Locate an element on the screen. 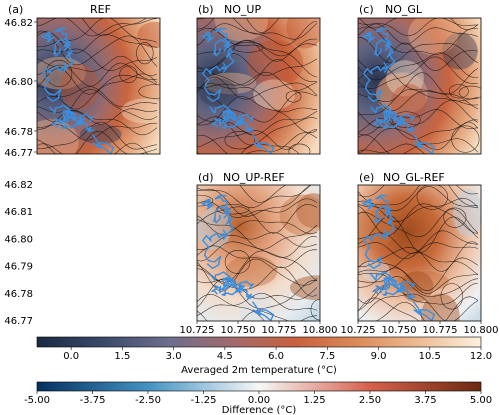 This screenshot has width=500, height=415. panel-frame-e is located at coordinates (419, 253).